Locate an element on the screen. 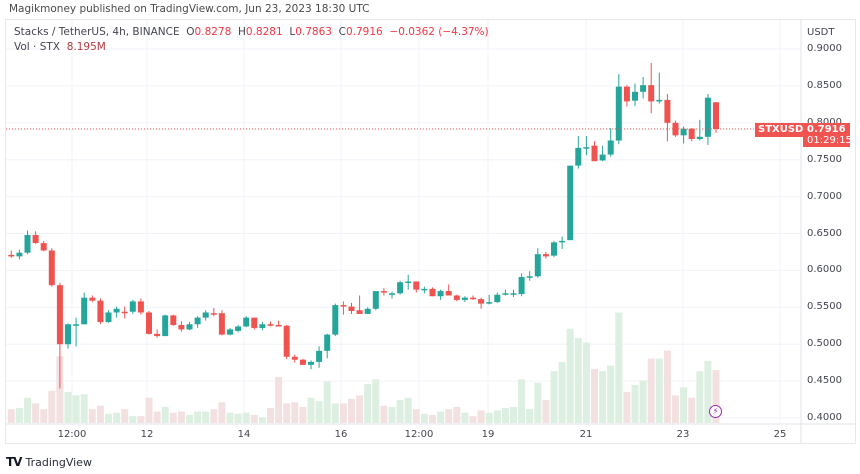 This screenshot has width=860, height=474. time-tick: 16 is located at coordinates (341, 434).